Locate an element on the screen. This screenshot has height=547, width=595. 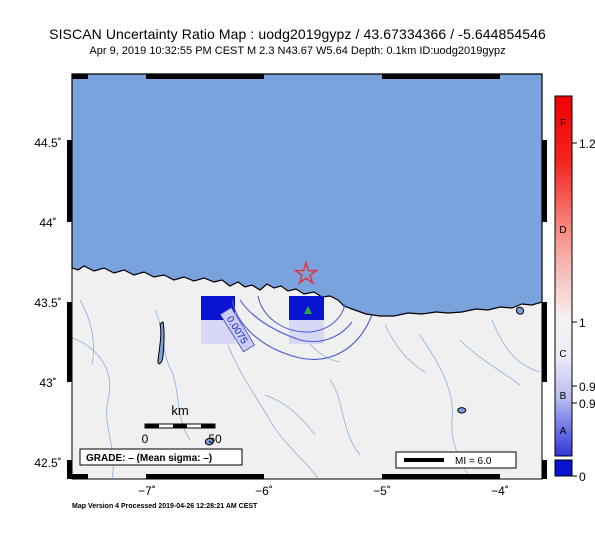
lon-label: −5˚ is located at coordinates (382, 491).